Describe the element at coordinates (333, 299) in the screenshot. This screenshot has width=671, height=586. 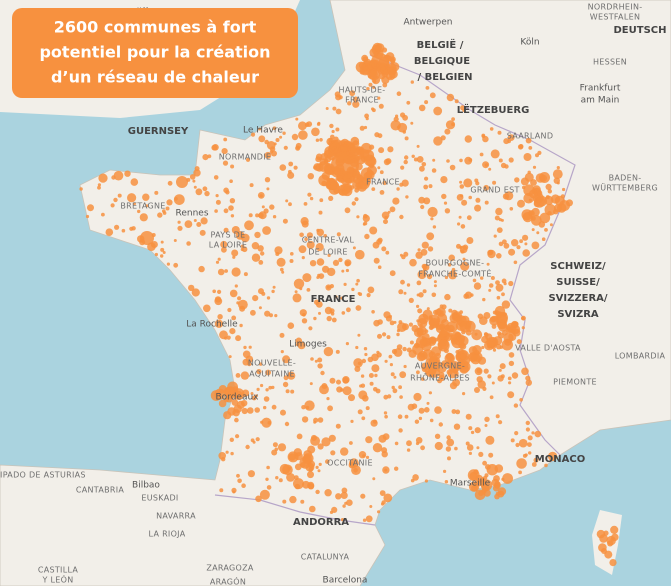
I see `map-label: FRANCE` at that location.